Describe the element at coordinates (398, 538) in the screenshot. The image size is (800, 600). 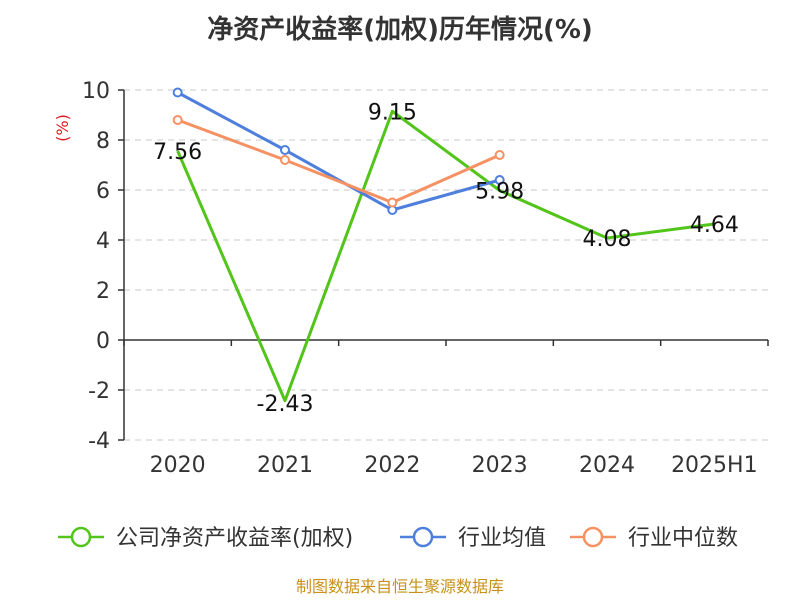
I see `legend: 公司净资产收益率(加权) 行业均值 行业中位数` at that location.